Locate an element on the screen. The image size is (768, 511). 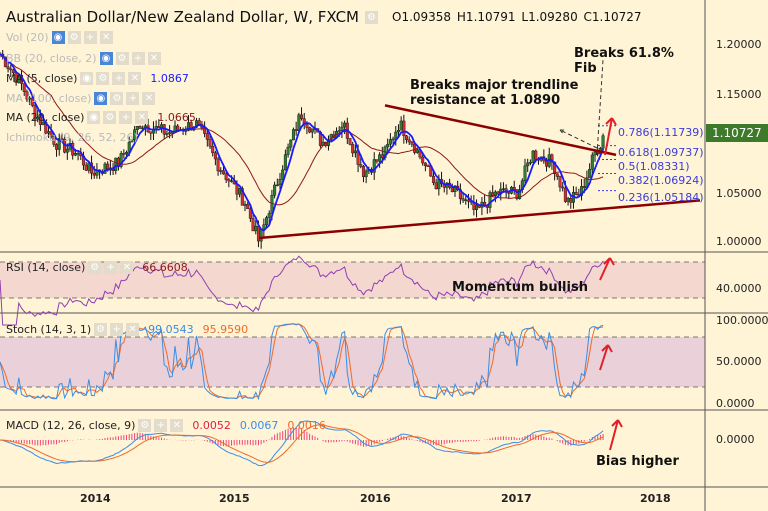
ohlc-readout: O1.09358 H1.10791 L1.09280 C1.10727 is located at coordinates (517, 17).